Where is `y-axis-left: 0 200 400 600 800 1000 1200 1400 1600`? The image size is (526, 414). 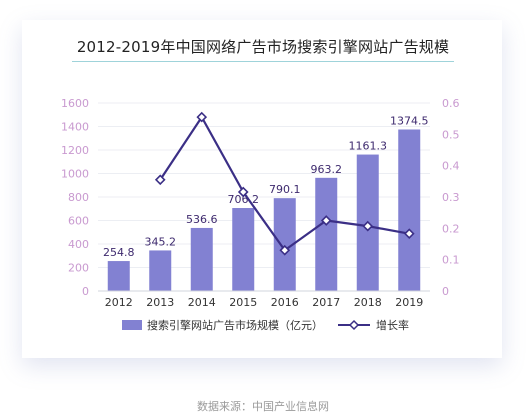
y-axis-left: 0 200 400 600 800 1000 1200 1400 1600 is located at coordinates (75, 197).